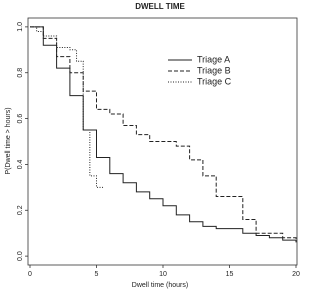 The width and height of the screenshot is (320, 294). I want to click on legend-label: Triage C, so click(214, 81).